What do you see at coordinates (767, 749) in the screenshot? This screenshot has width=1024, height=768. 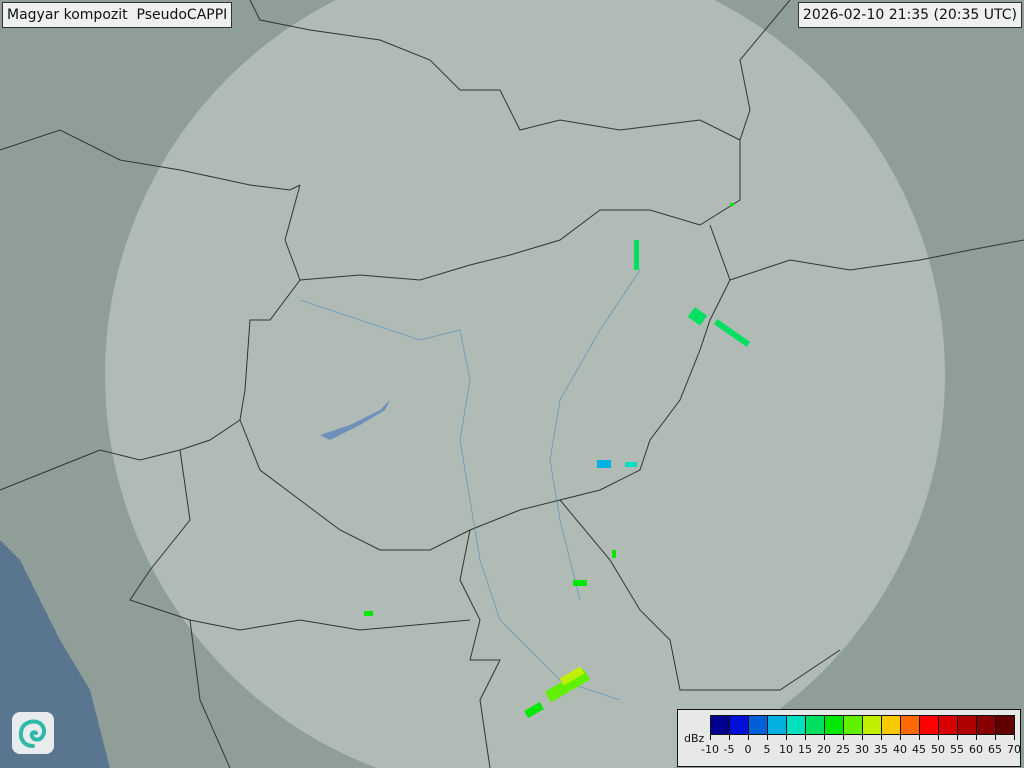 I see `legend-label: 5` at bounding box center [767, 749].